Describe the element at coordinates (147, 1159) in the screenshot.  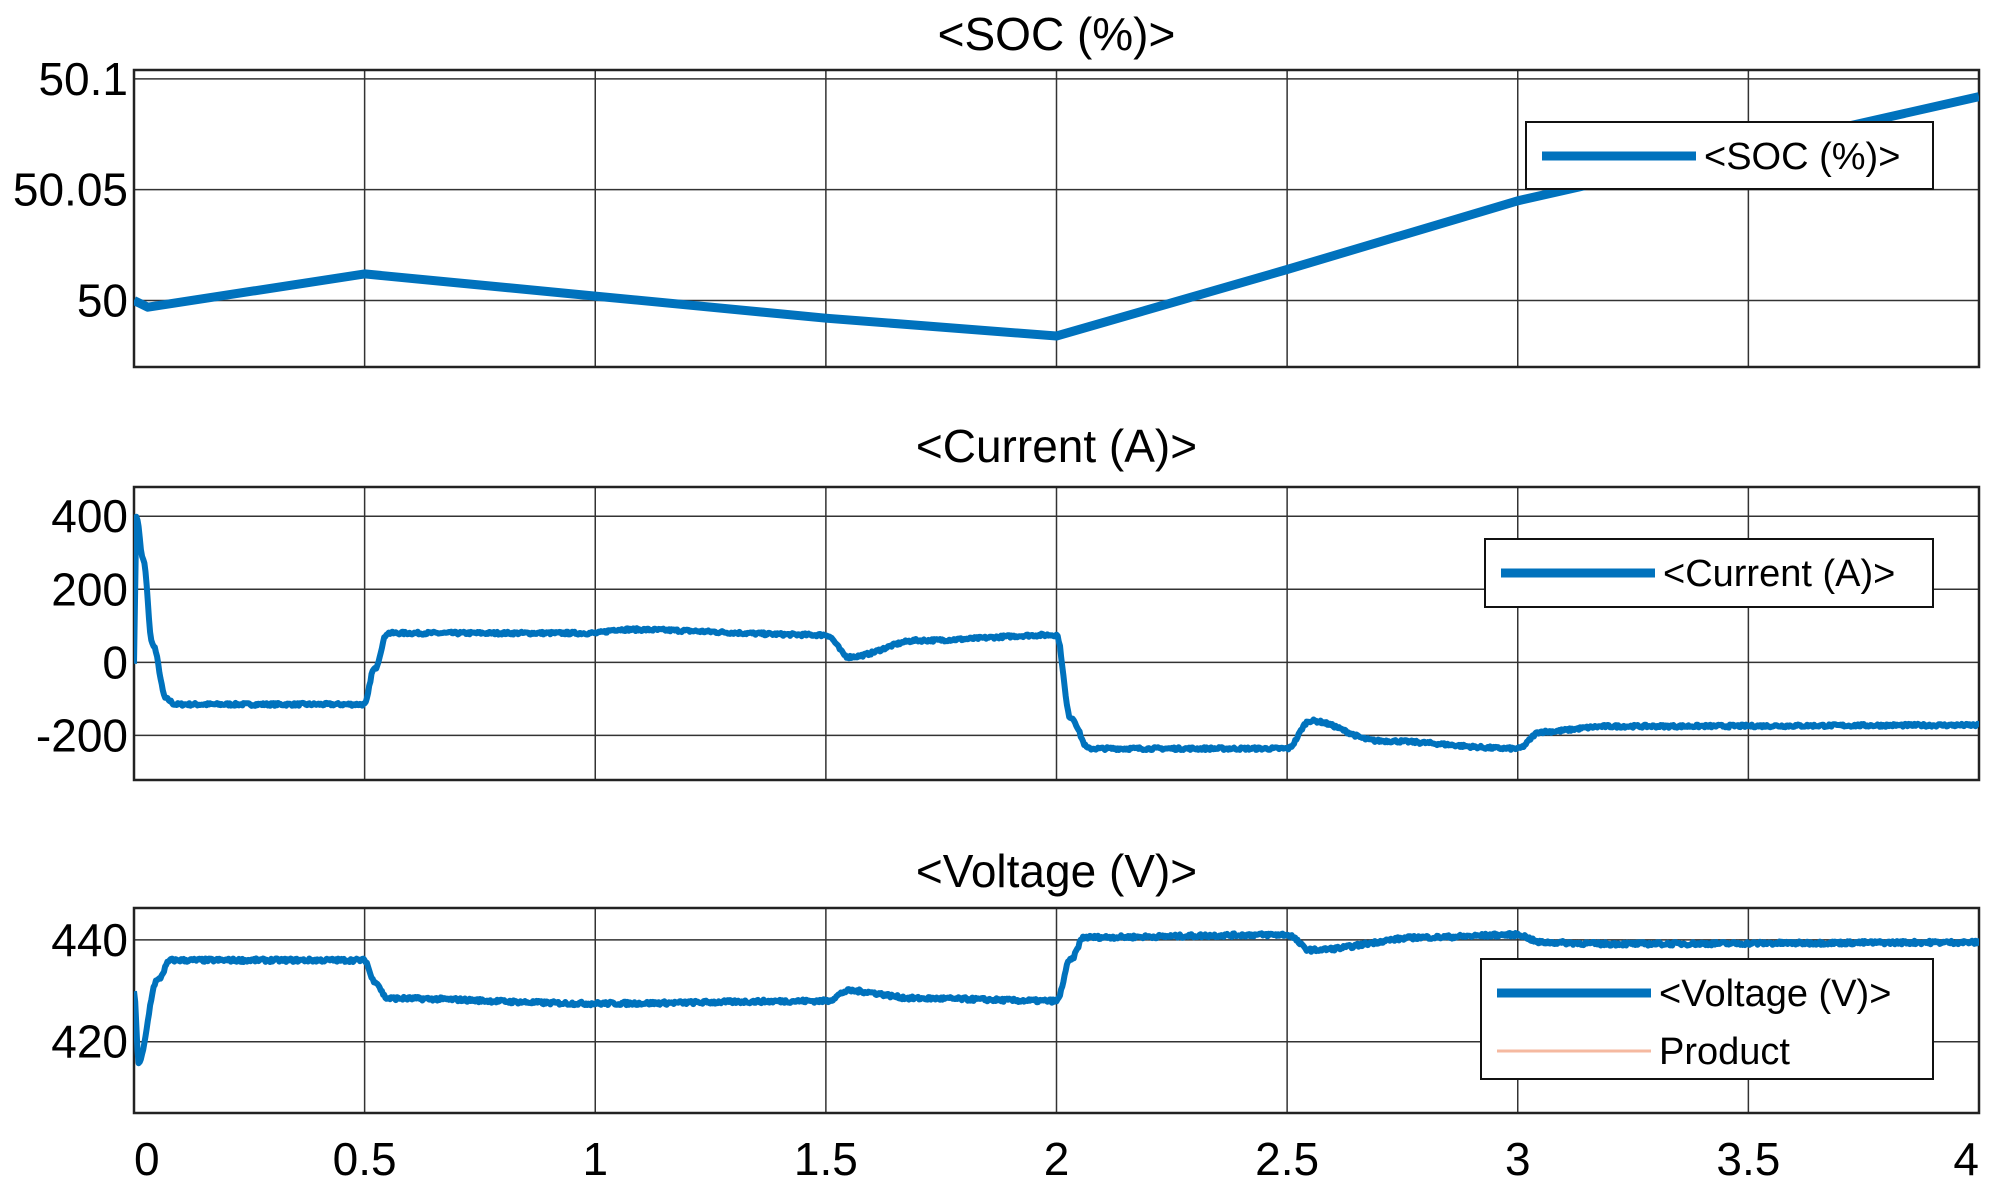
I see `x-tick-label: 0` at that location.